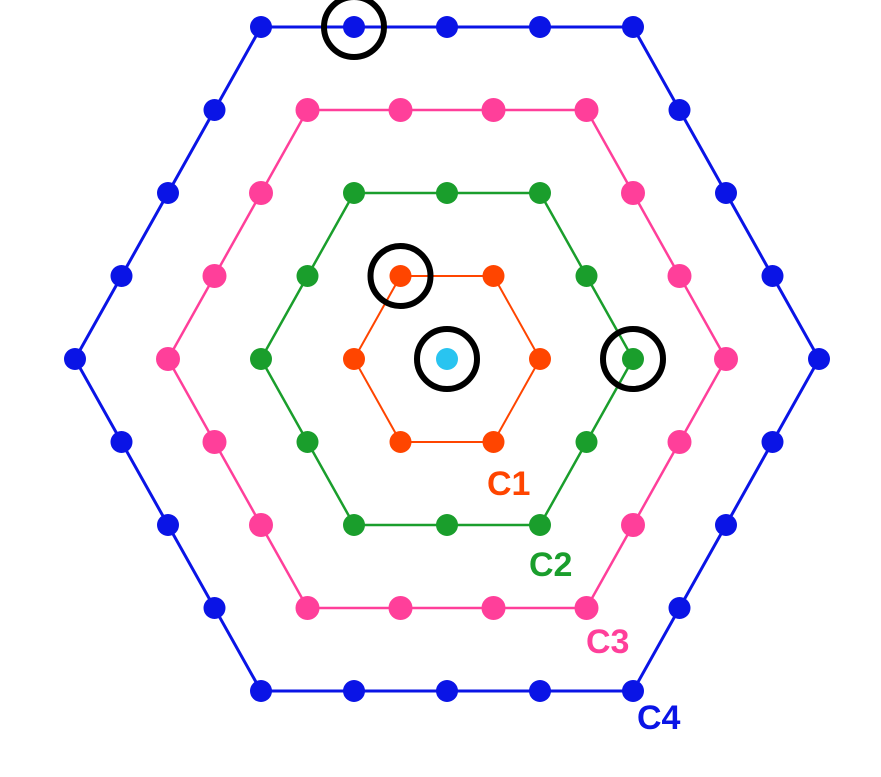  What do you see at coordinates (354, 359) in the screenshot?
I see `lattice-point-c1-vertex-left` at bounding box center [354, 359].